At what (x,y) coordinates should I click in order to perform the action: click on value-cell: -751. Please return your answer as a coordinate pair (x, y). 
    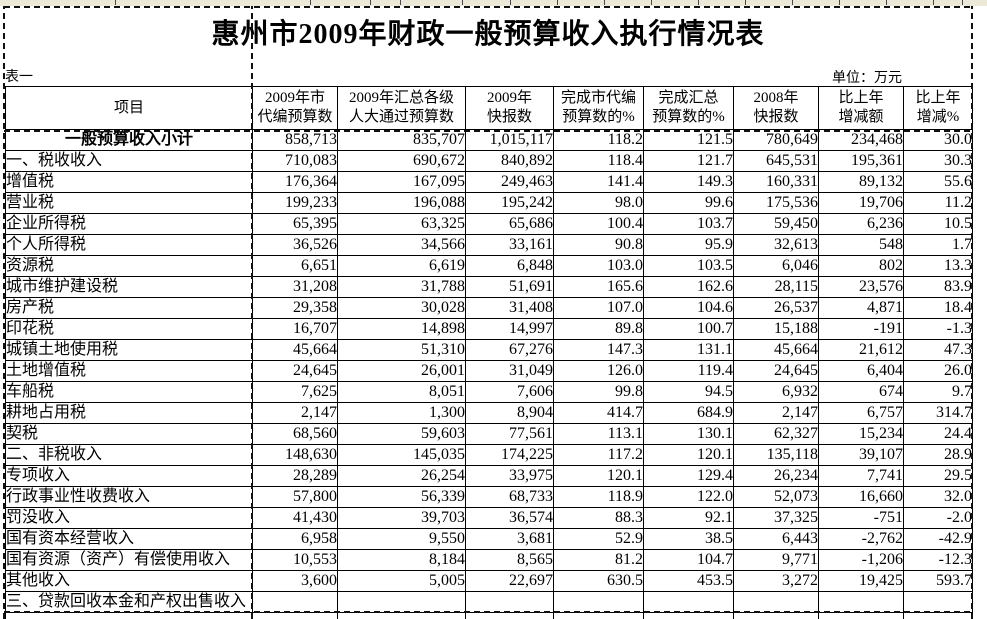
    Looking at the image, I should click on (861, 518).